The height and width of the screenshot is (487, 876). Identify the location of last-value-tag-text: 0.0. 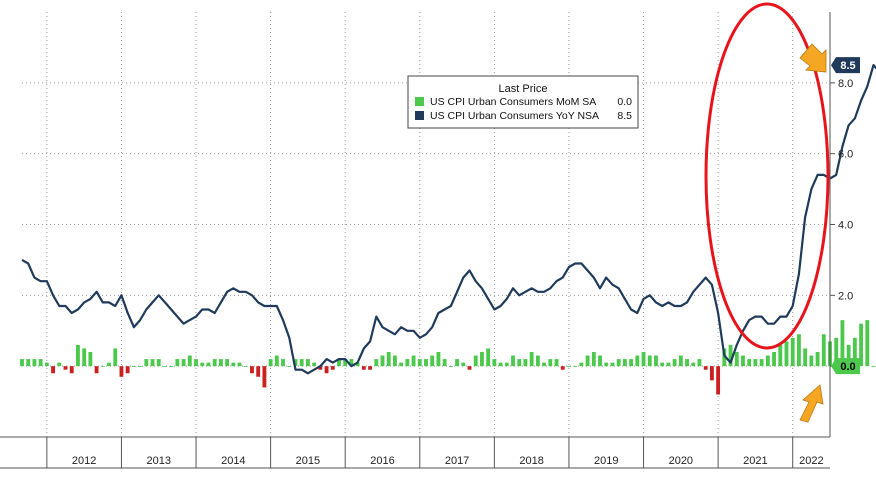
(847, 367).